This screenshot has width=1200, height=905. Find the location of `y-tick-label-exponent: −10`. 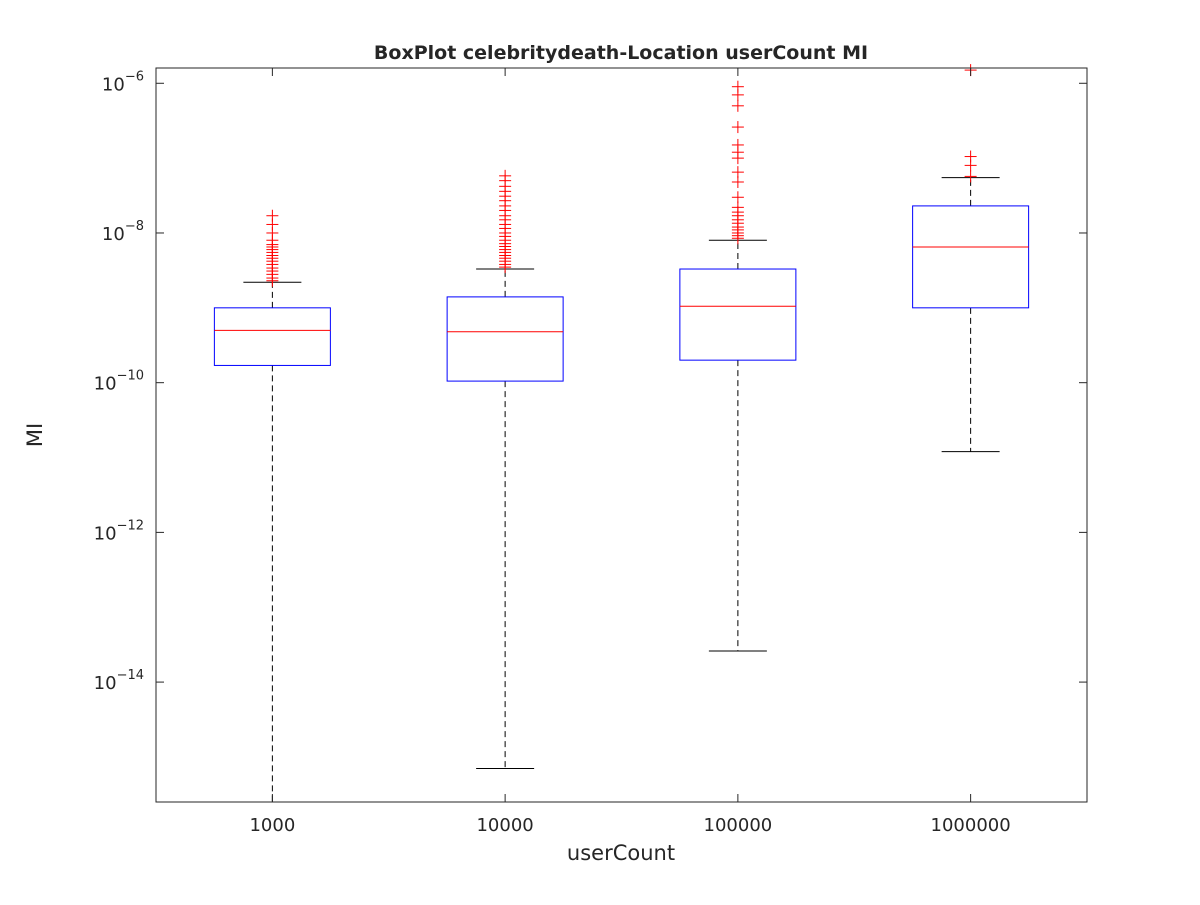

y-tick-label-exponent: −10 is located at coordinates (130, 376).